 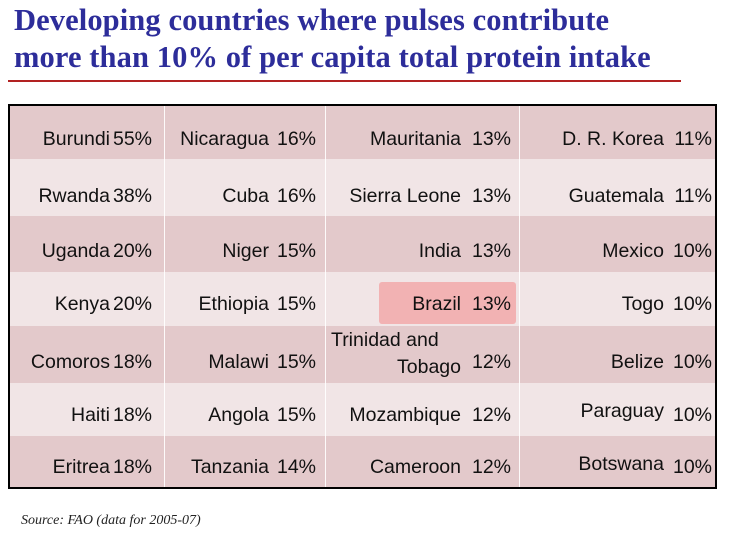 I want to click on table-cell: Angola 15%, so click(x=245, y=409).